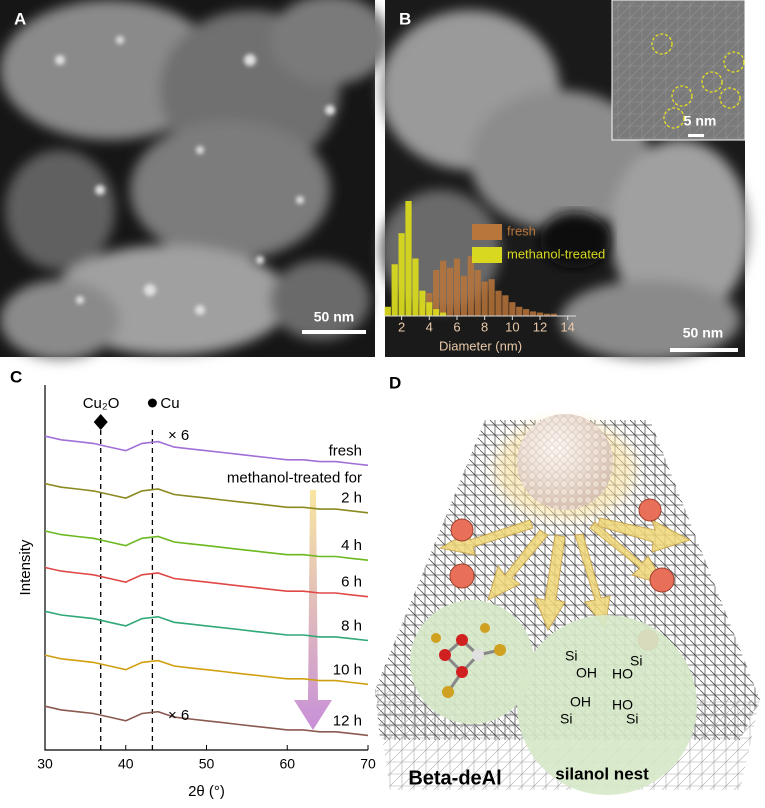 Image resolution: width=765 pixels, height=808 pixels. I want to click on series-header: methanol-treated for, so click(294, 478).